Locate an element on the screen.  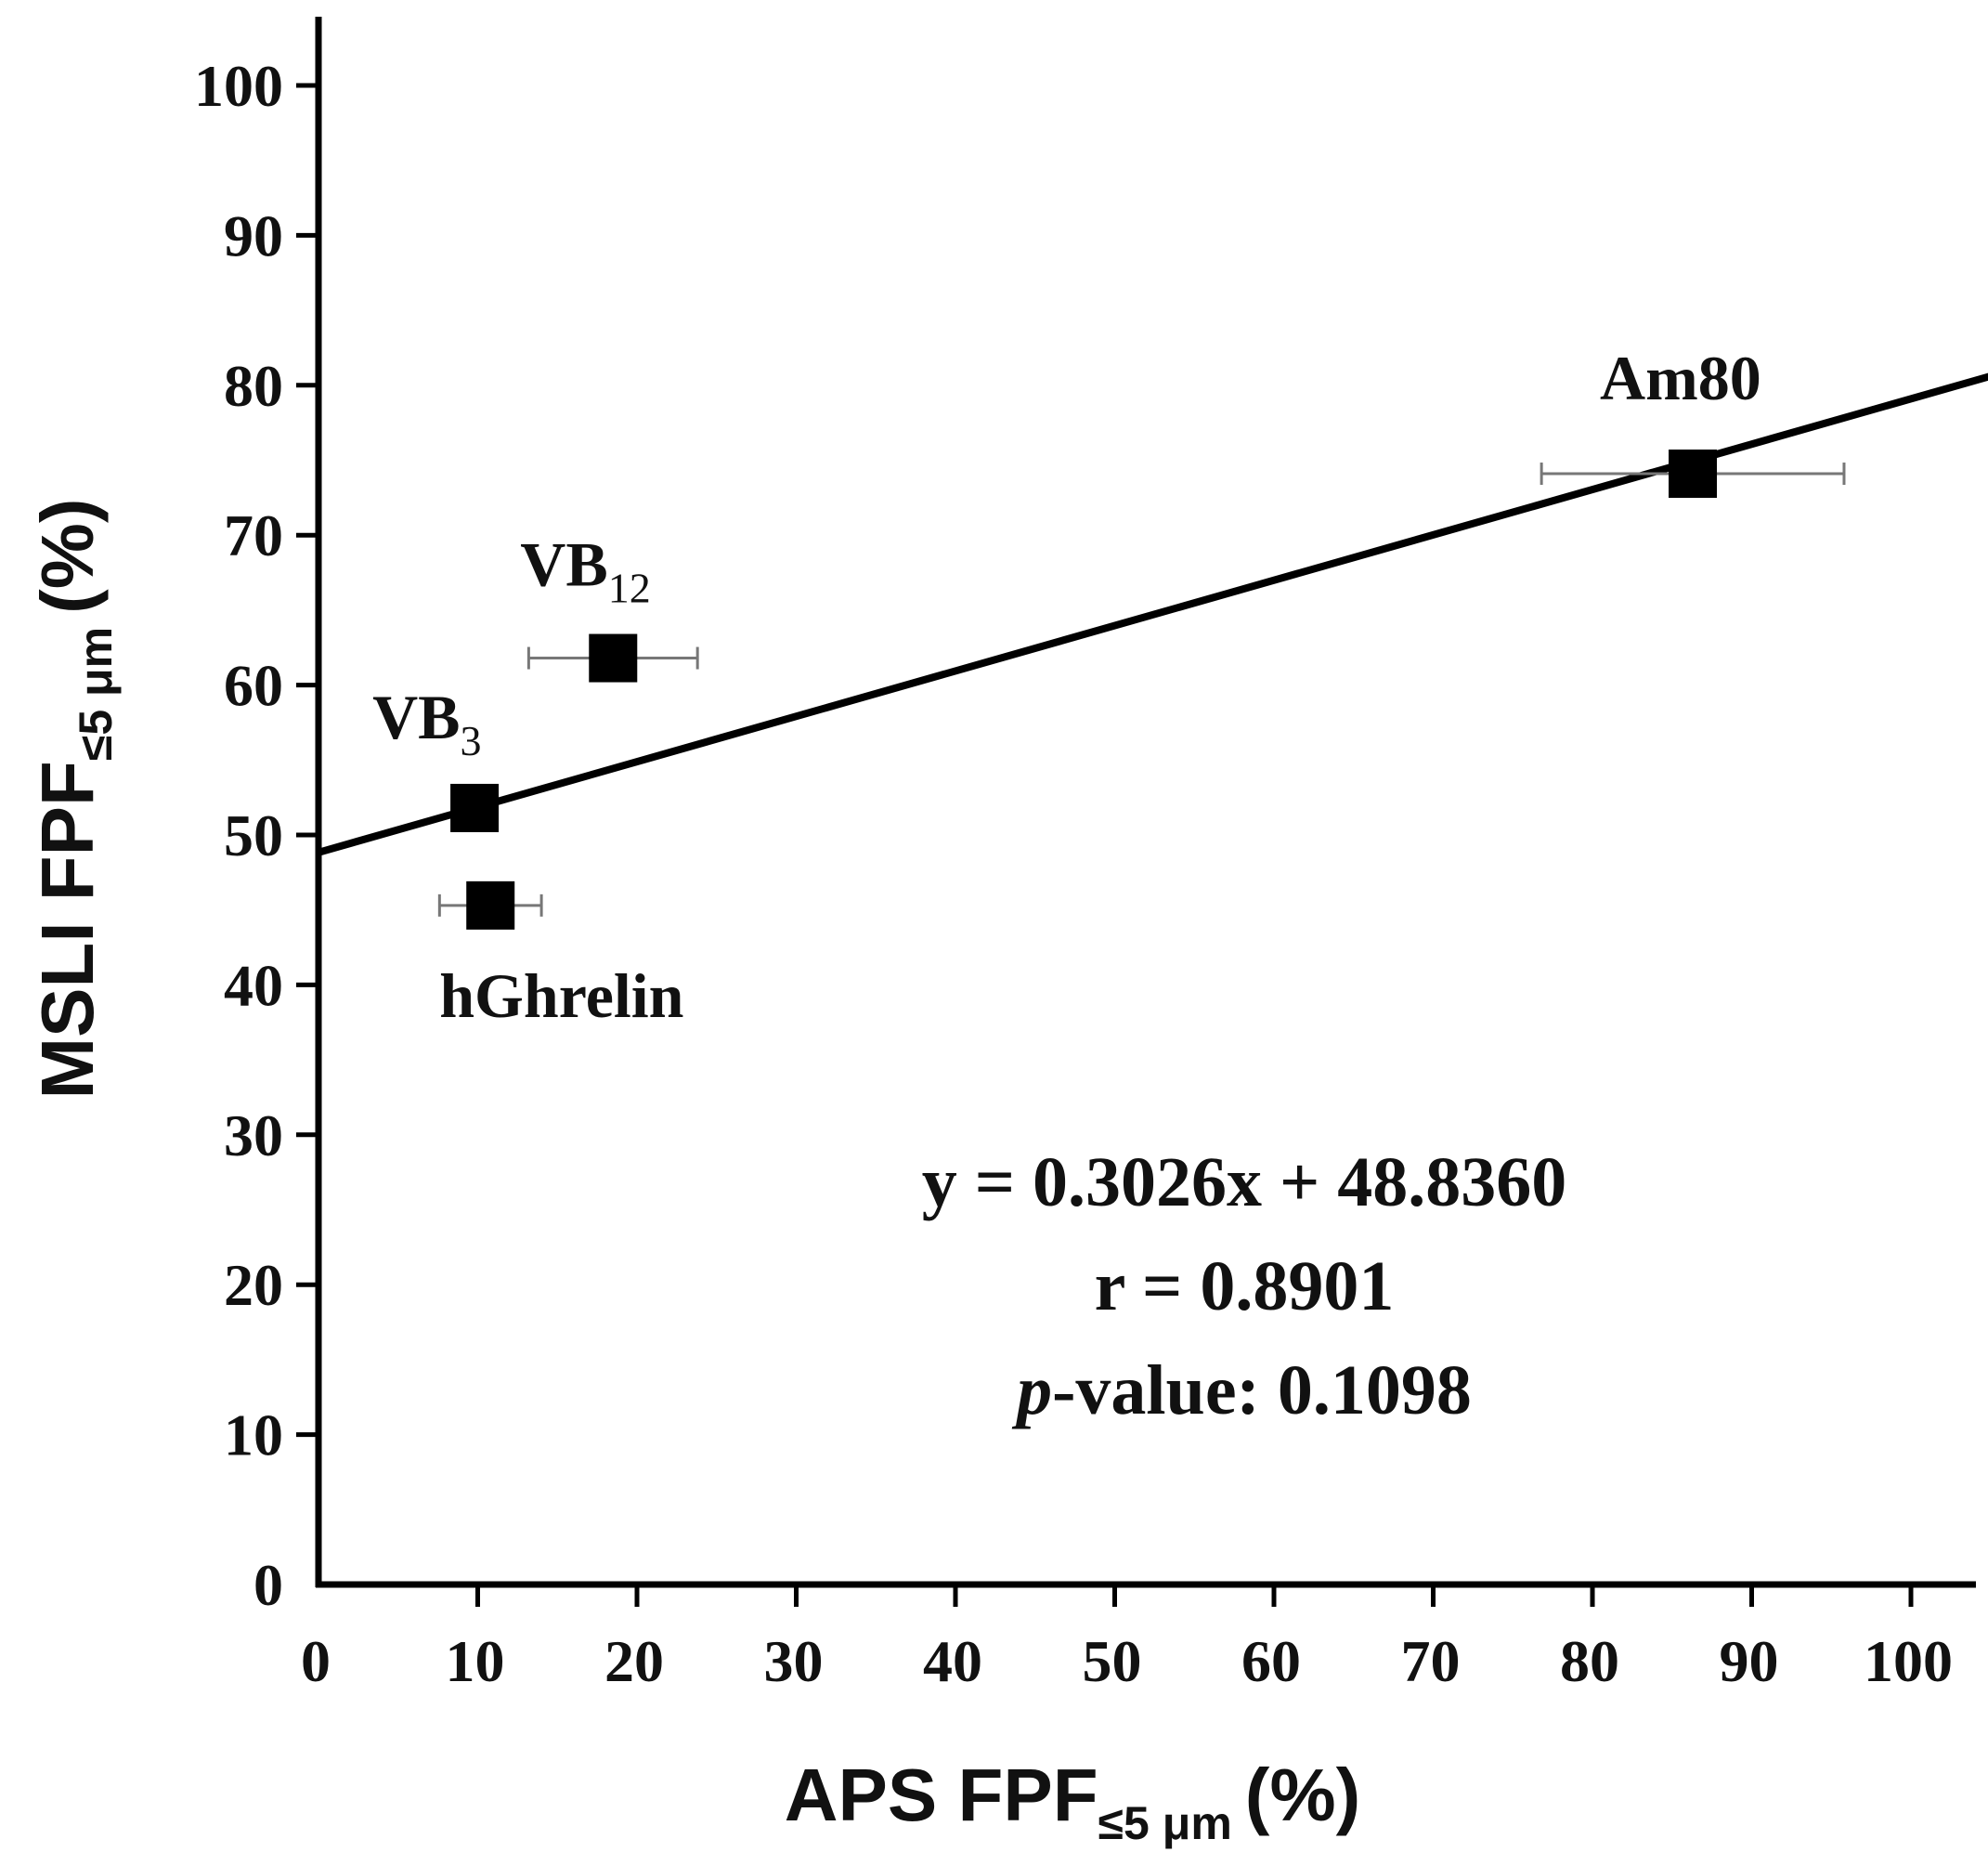
y-tick-label: 80 is located at coordinates (253, 386).